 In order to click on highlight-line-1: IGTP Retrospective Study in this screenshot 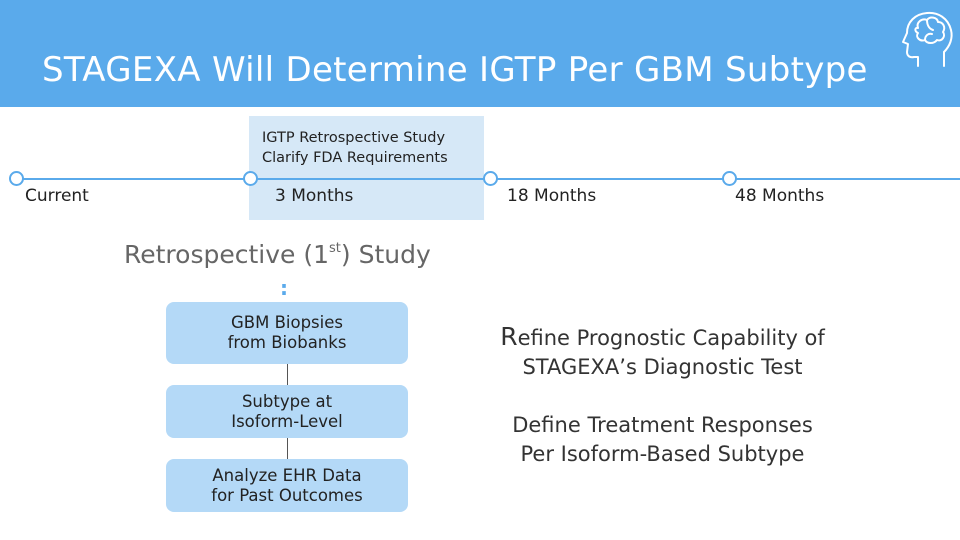, I will do `click(354, 138)`.